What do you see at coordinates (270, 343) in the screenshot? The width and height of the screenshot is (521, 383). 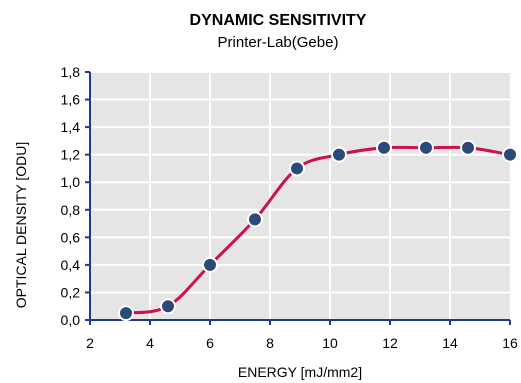 I see `x-tick-label: 8` at bounding box center [270, 343].